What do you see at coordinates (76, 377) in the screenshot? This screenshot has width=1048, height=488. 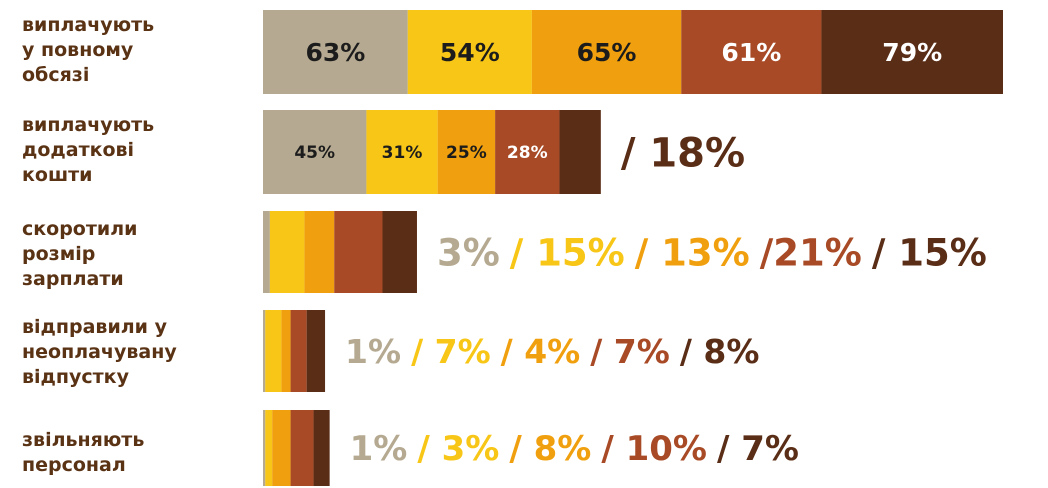 I see `category-label: відпустку` at bounding box center [76, 377].